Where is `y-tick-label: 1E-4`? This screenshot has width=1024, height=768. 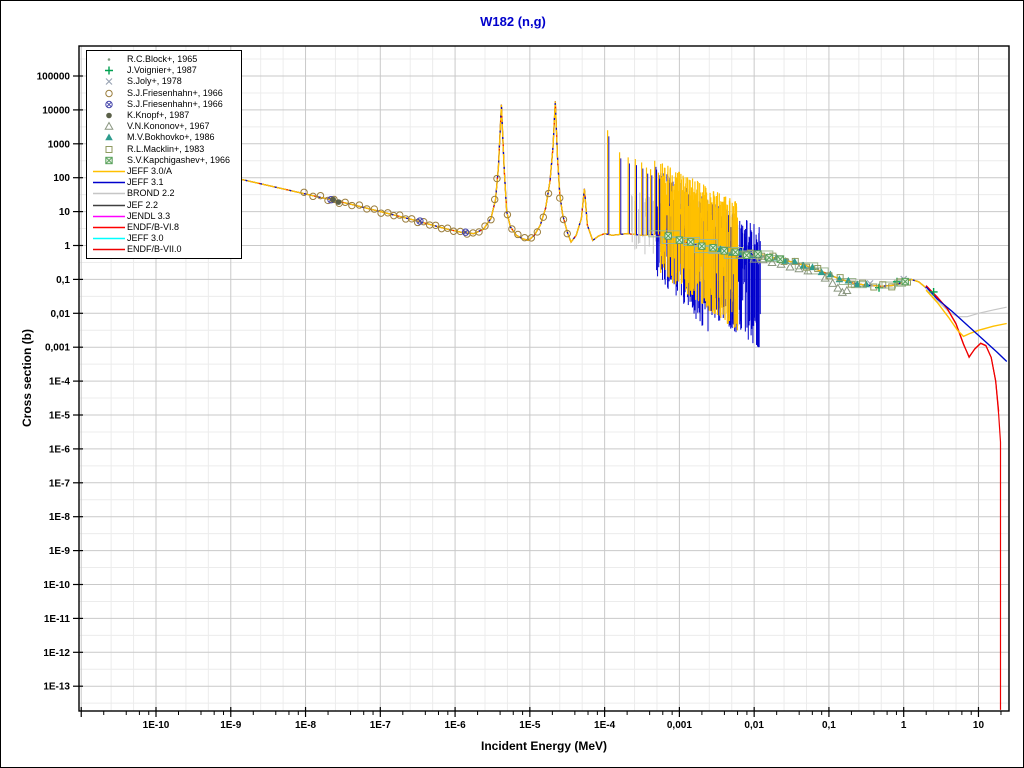
y-tick-label: 1E-4 is located at coordinates (60, 382).